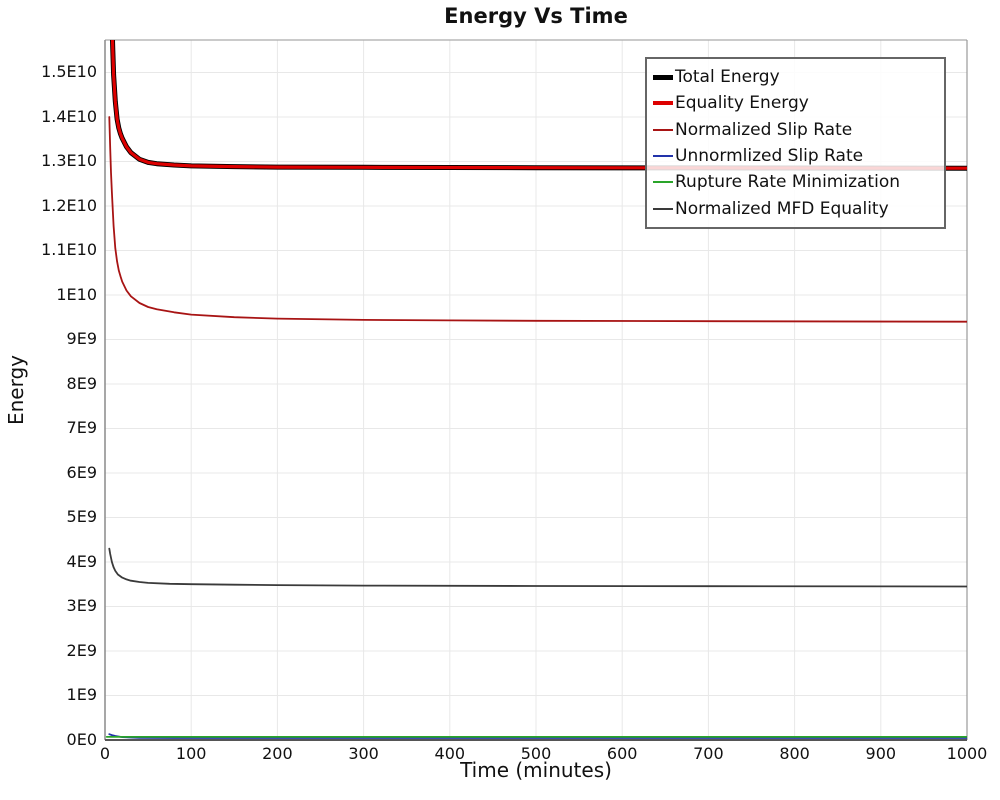 The width and height of the screenshot is (1000, 800). I want to click on y-tick-label: 1E9, so click(81, 695).